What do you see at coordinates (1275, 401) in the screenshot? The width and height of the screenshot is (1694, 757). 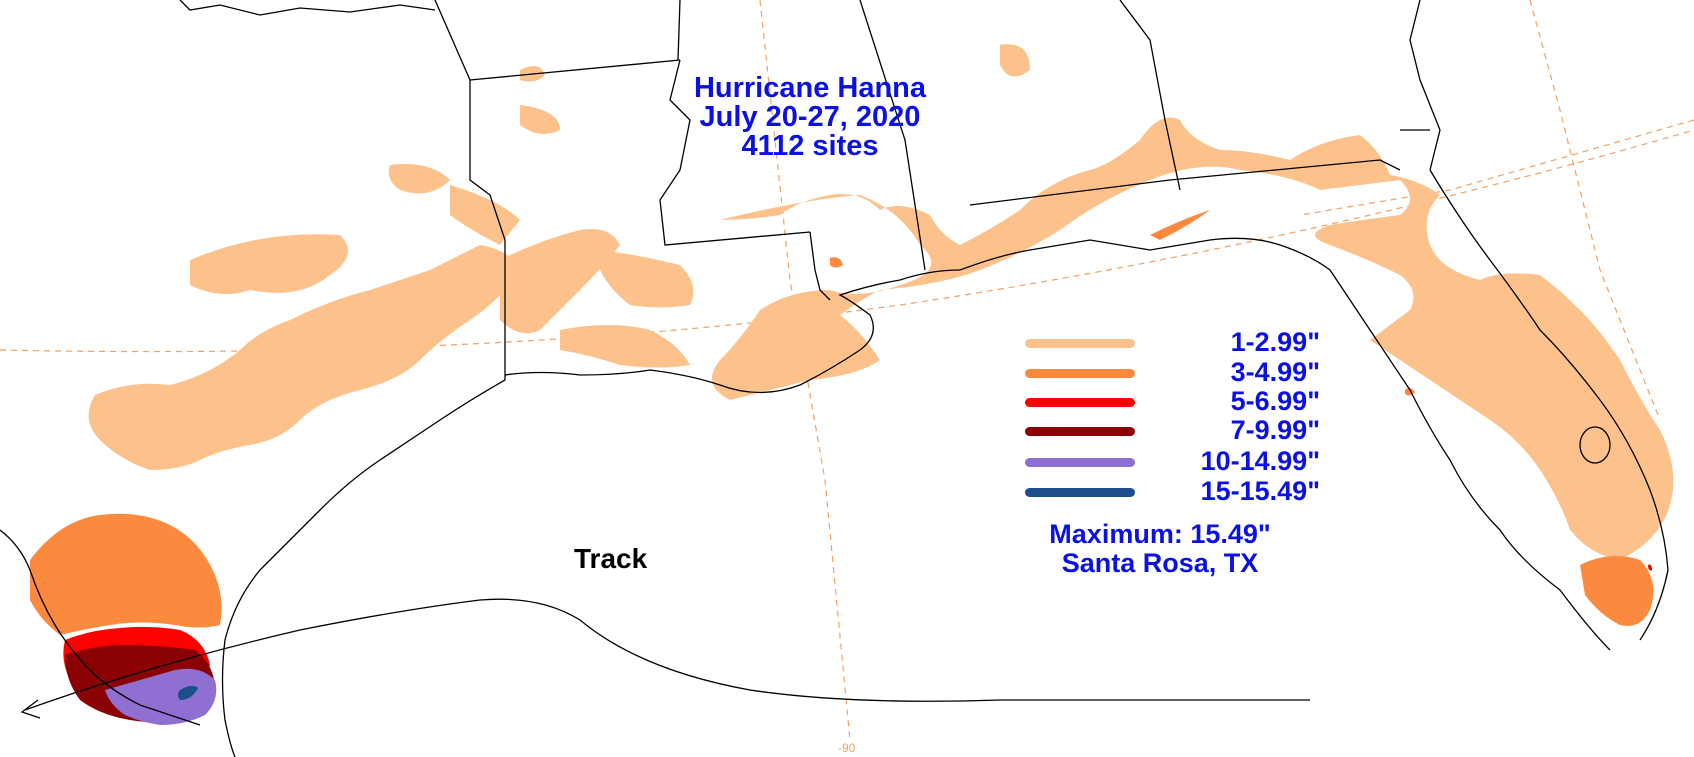 I see `legend-label: 5-6.99"` at bounding box center [1275, 401].